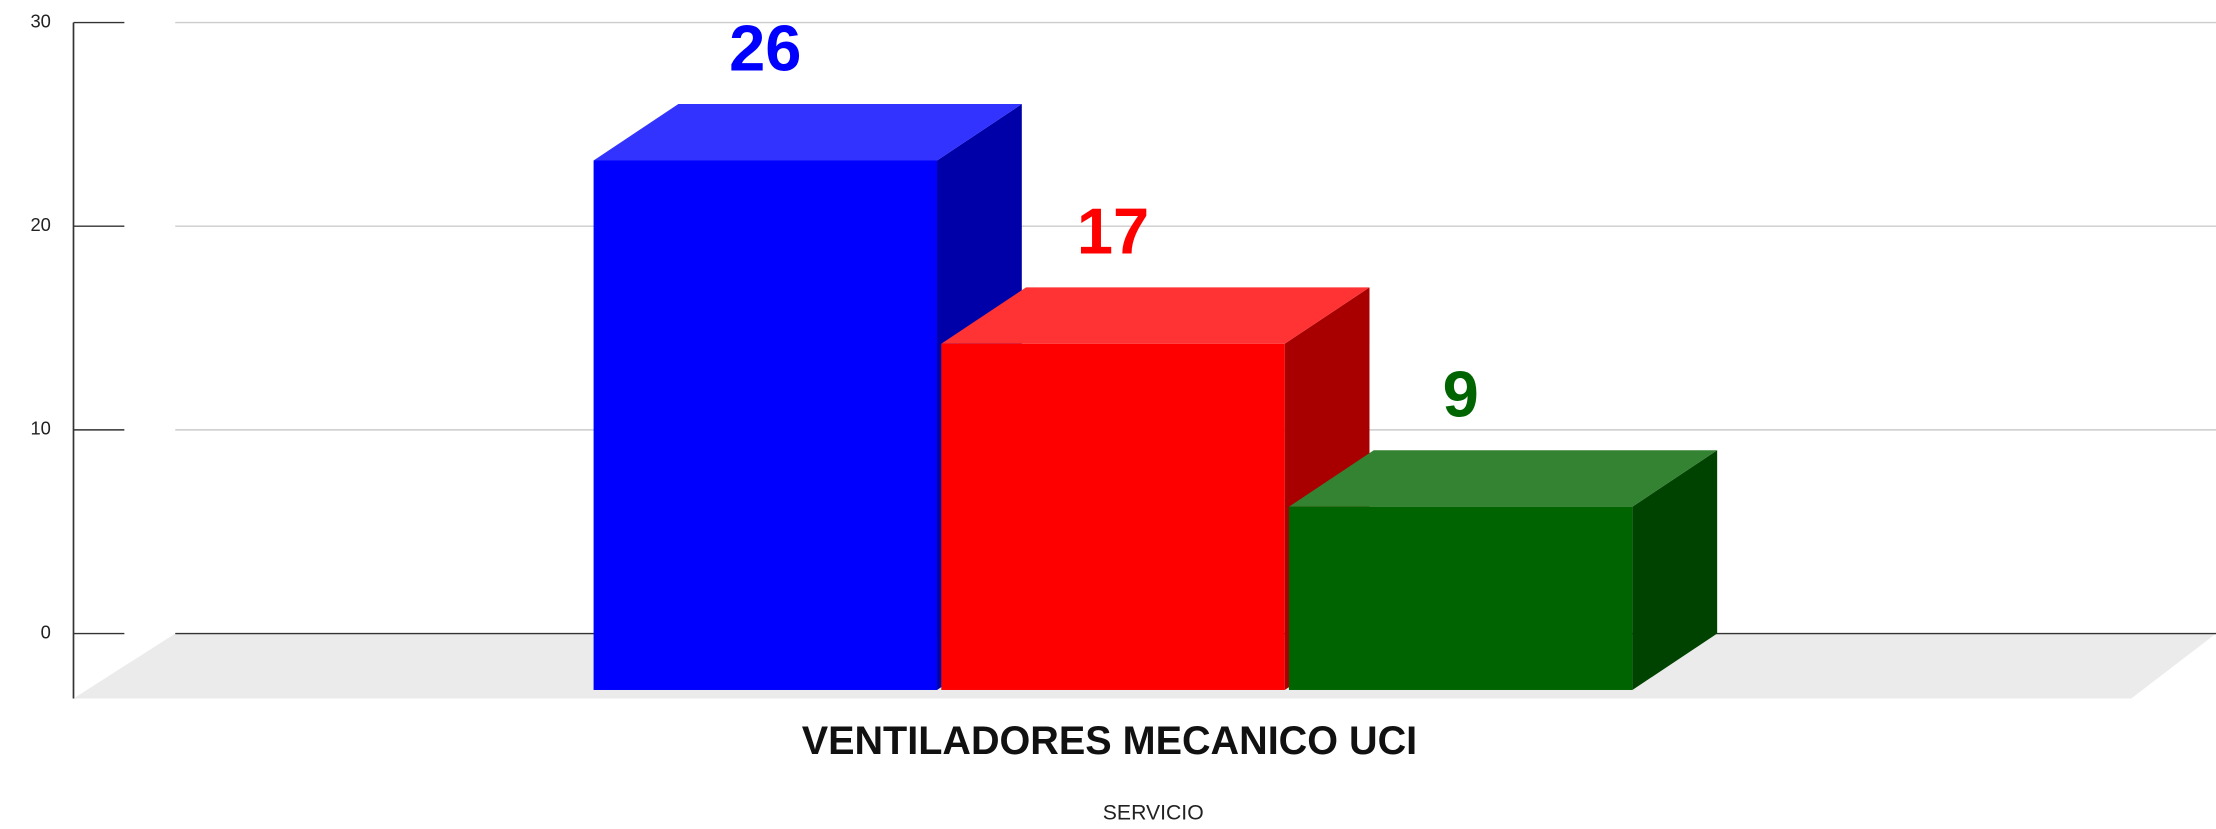 The width and height of the screenshot is (2216, 829). What do you see at coordinates (40, 428) in the screenshot?
I see `y-tick-label: 10` at bounding box center [40, 428].